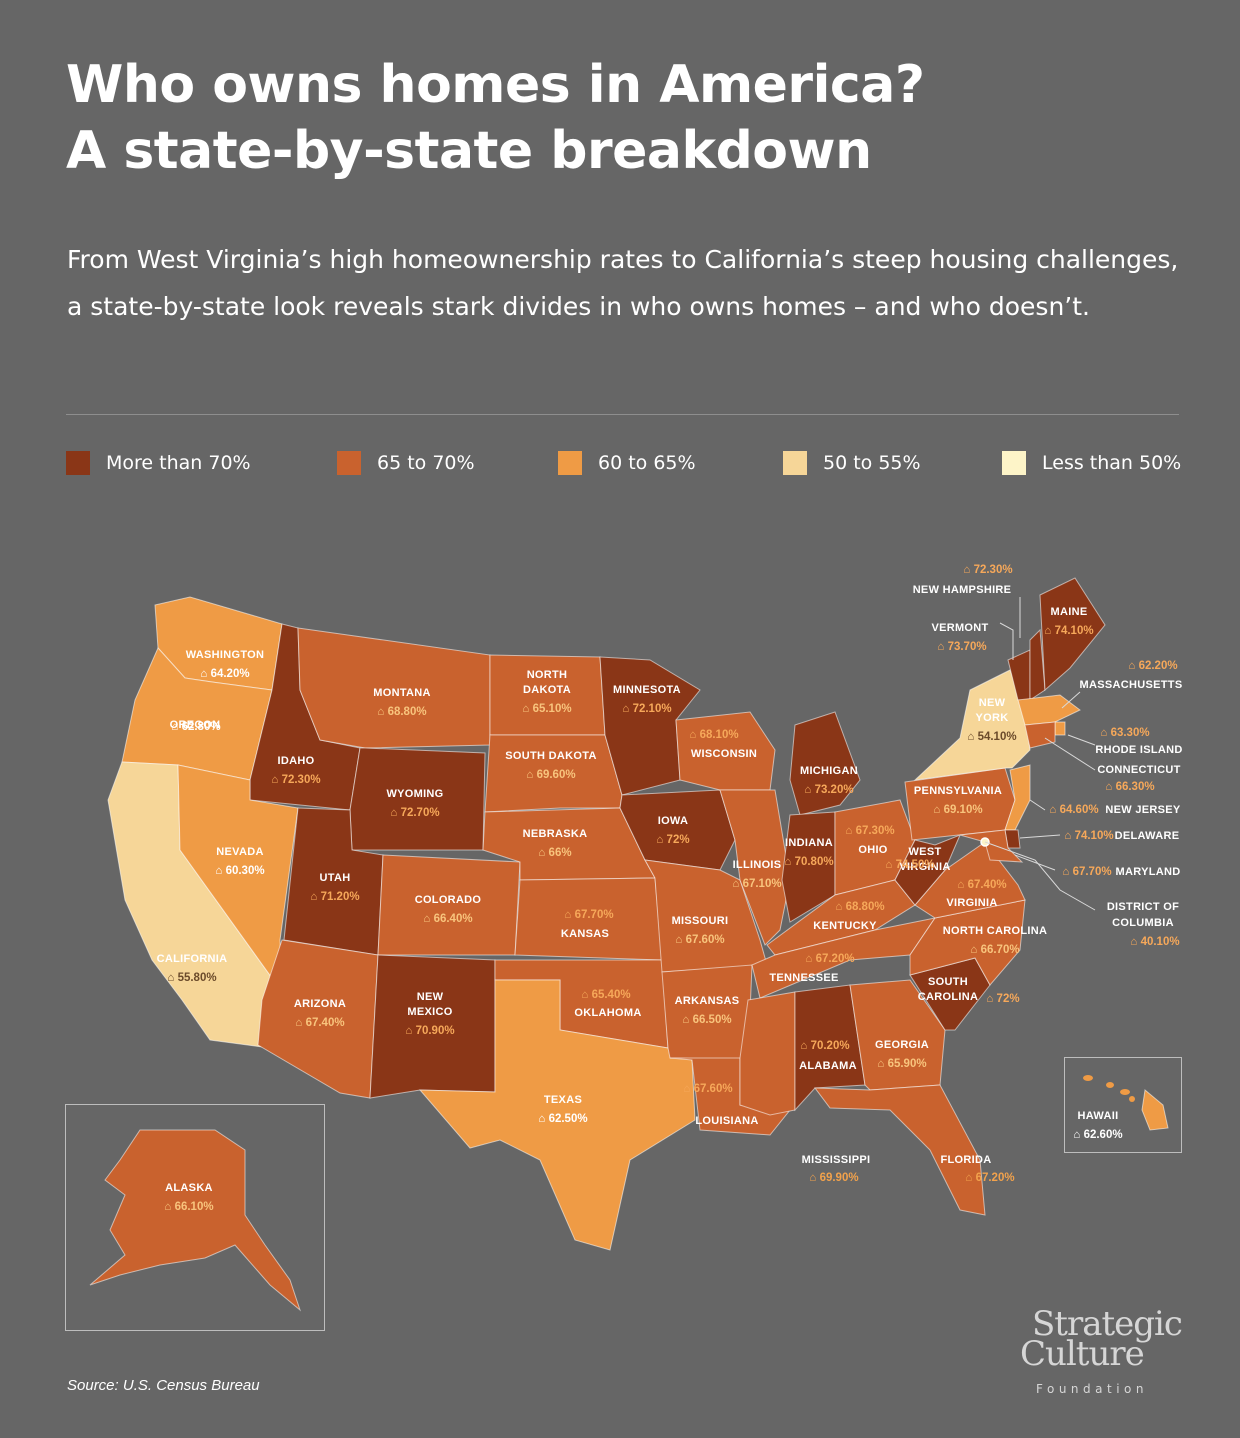 The image size is (1240, 1438). I want to click on state-label-arkansas: ARKANSAS, so click(707, 1001).